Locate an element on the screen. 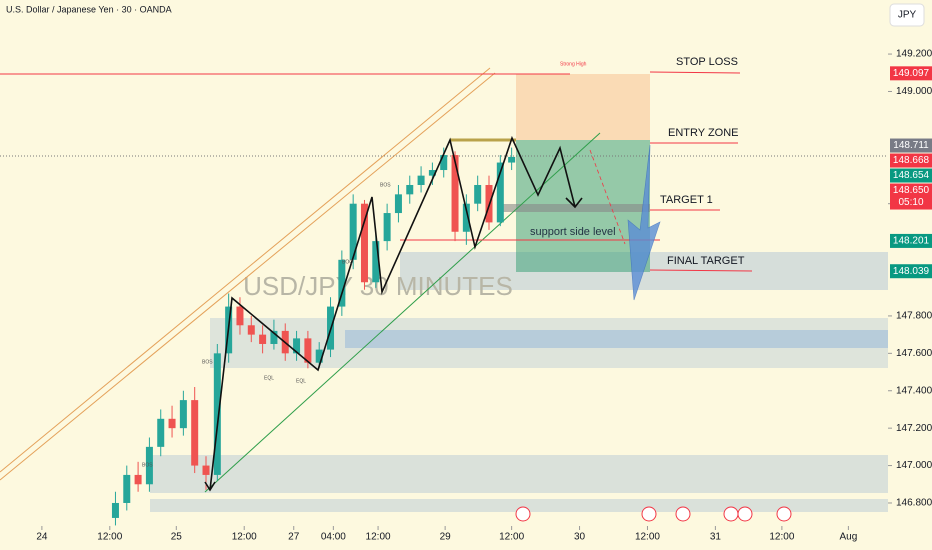 The image size is (932, 550). stop-zone is located at coordinates (583, 107).